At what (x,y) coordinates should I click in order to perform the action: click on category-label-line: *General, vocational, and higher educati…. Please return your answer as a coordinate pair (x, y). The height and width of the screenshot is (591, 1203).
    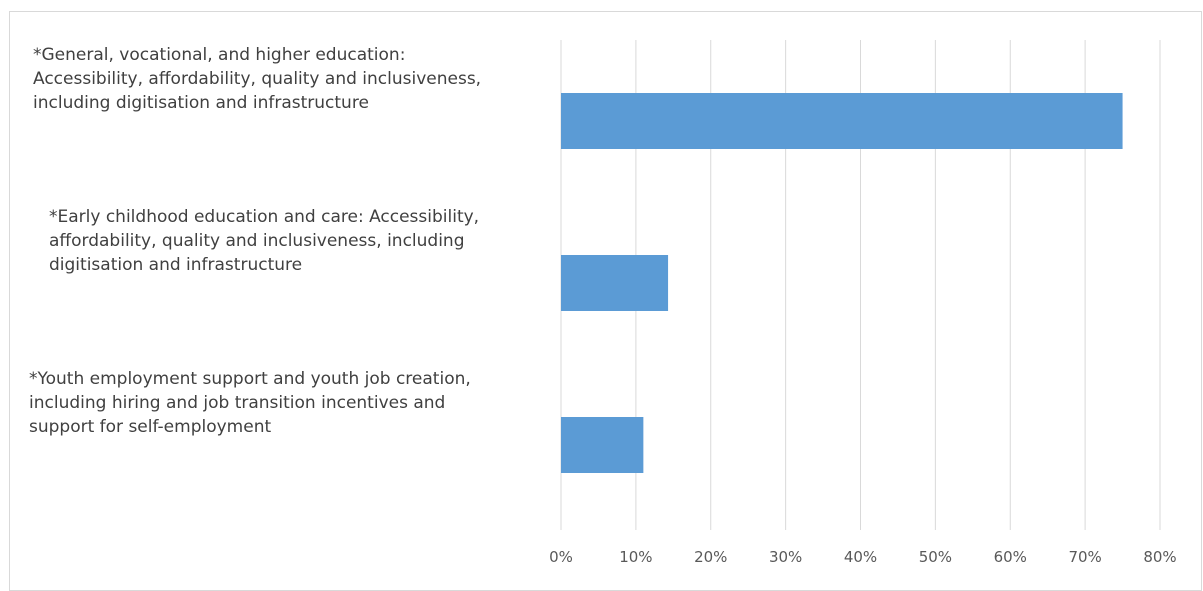
    Looking at the image, I should click on (219, 55).